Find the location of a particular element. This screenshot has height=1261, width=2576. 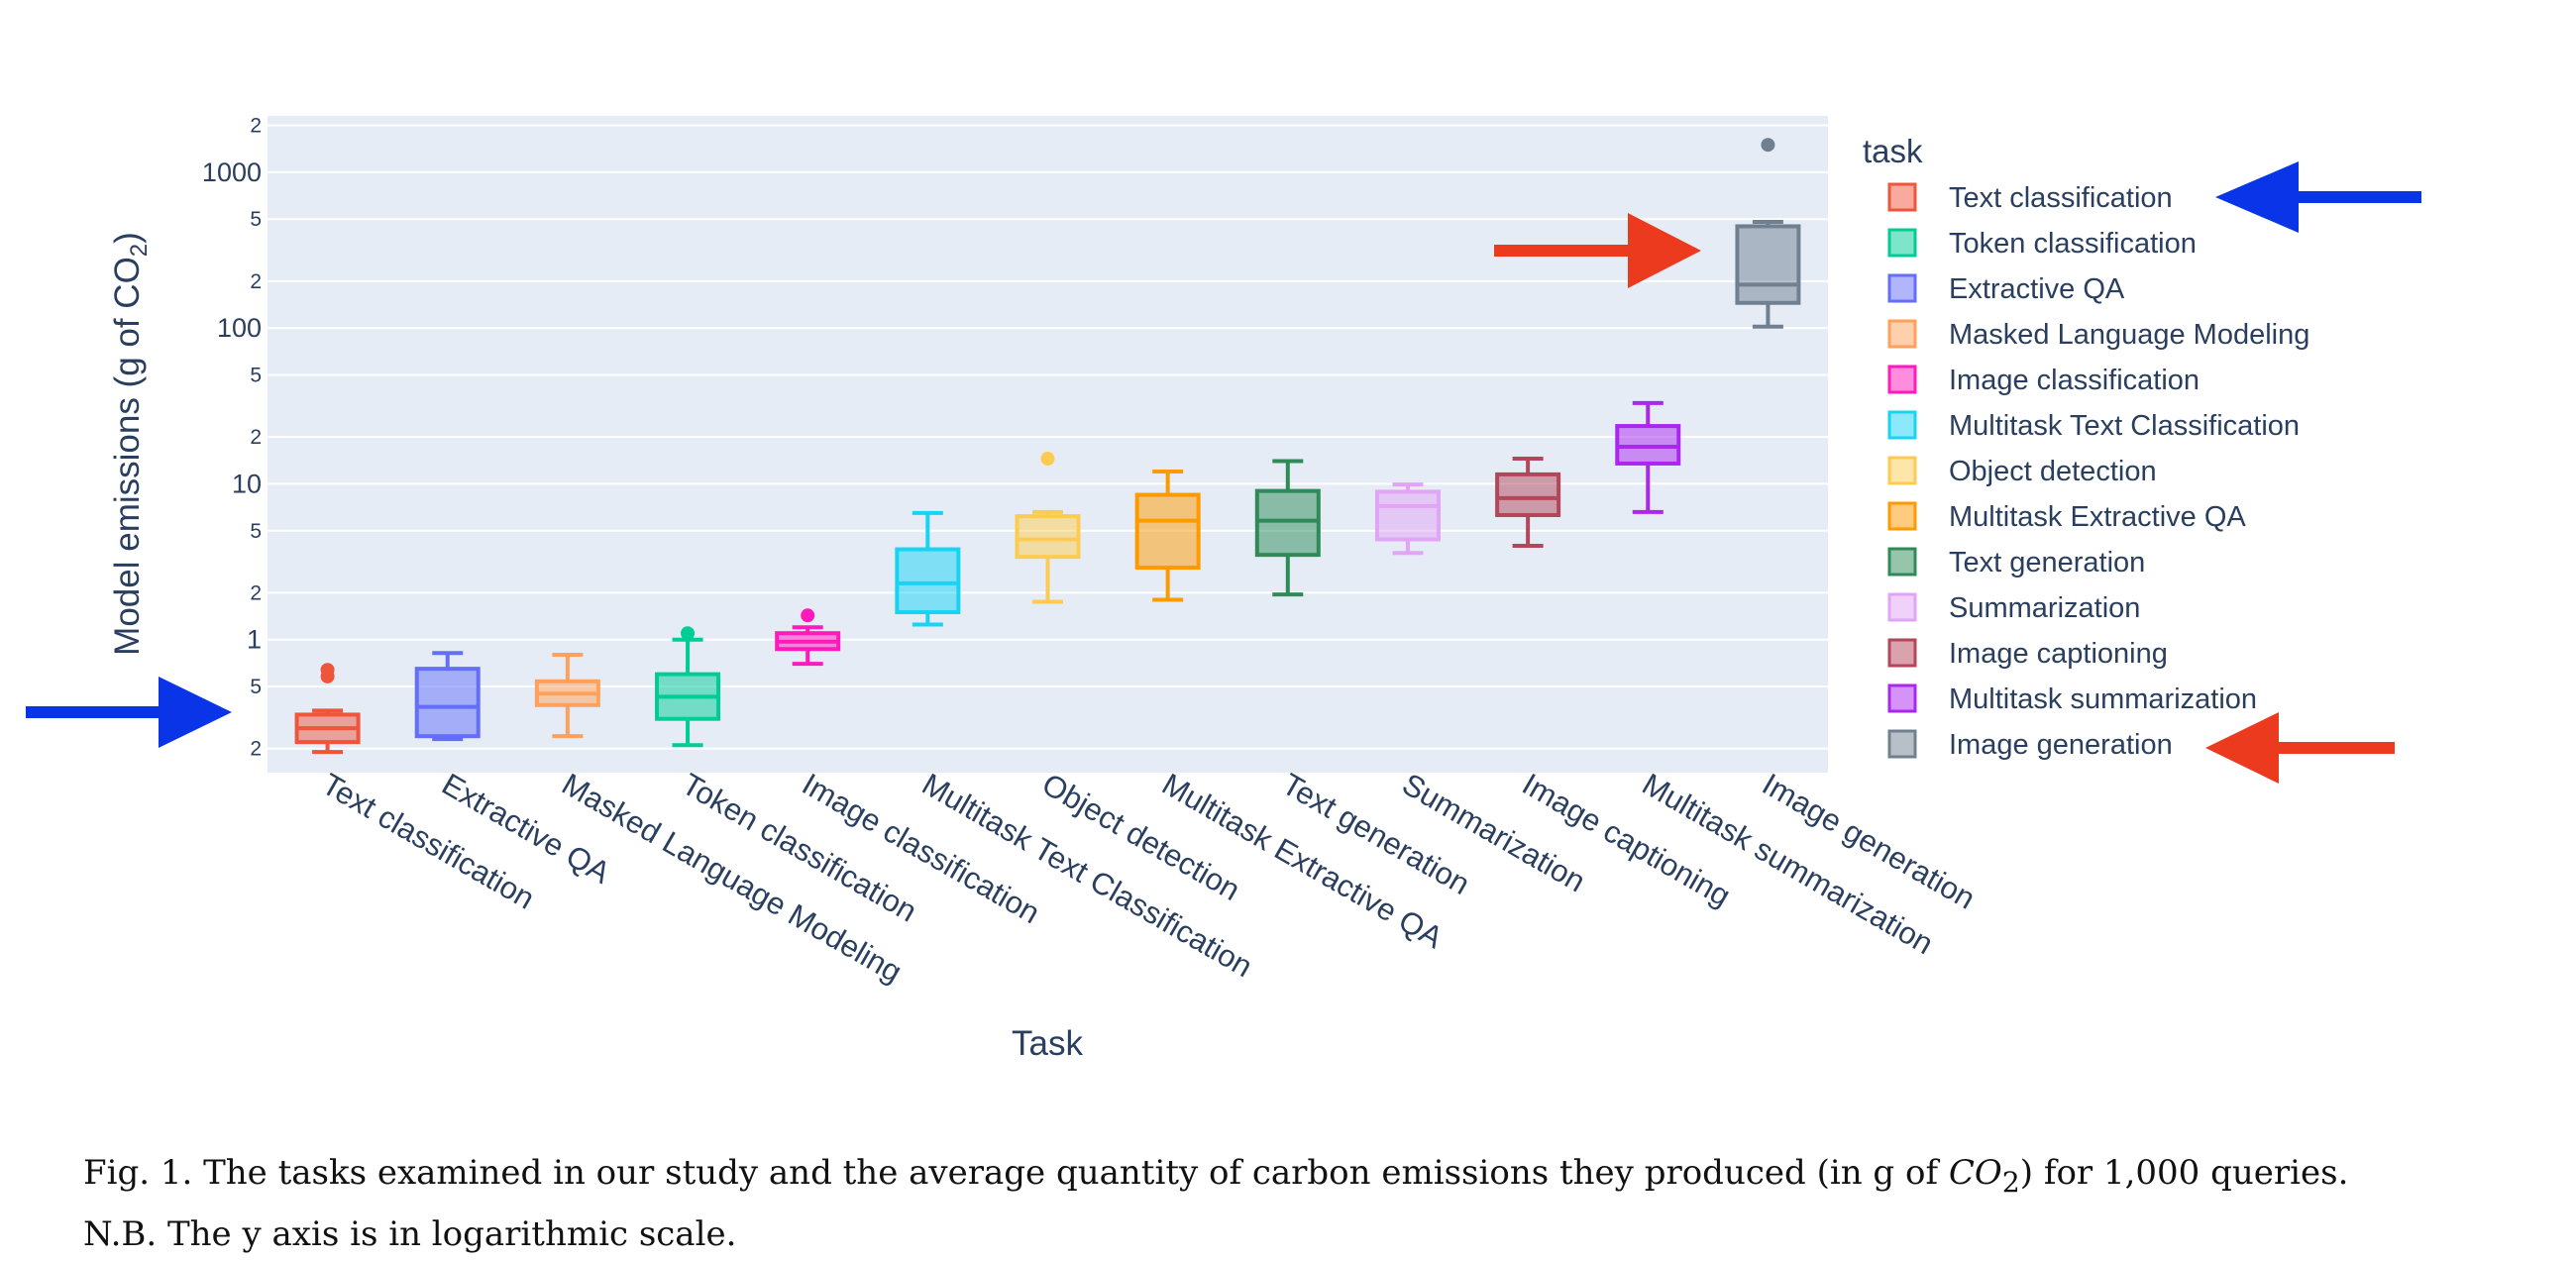

red-arrow-image-generation-legend is located at coordinates (2300, 748).